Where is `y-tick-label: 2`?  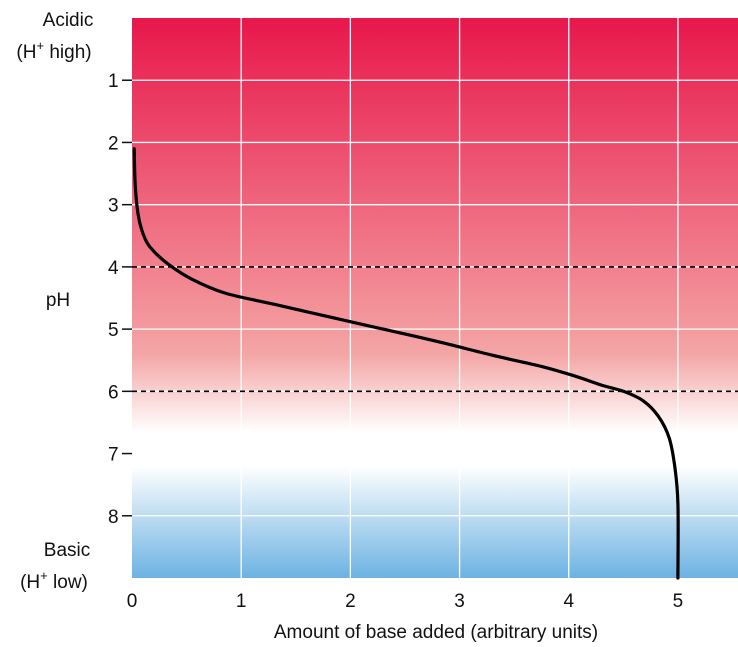 y-tick-label: 2 is located at coordinates (113, 143).